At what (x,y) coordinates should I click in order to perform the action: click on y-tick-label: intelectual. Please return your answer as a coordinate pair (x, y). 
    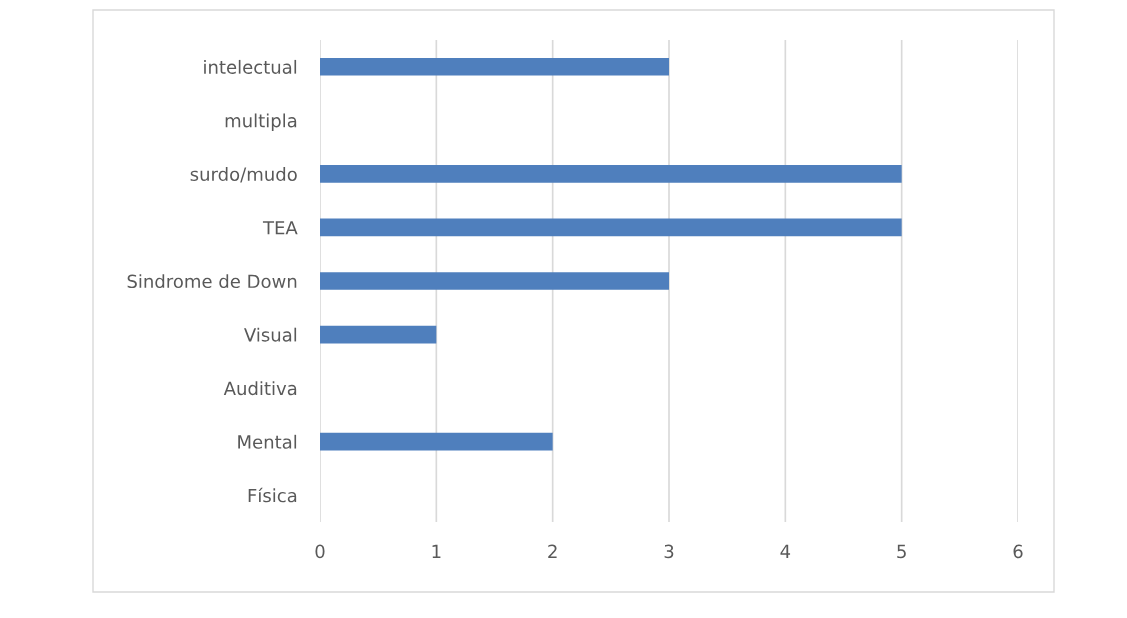
    Looking at the image, I should click on (250, 66).